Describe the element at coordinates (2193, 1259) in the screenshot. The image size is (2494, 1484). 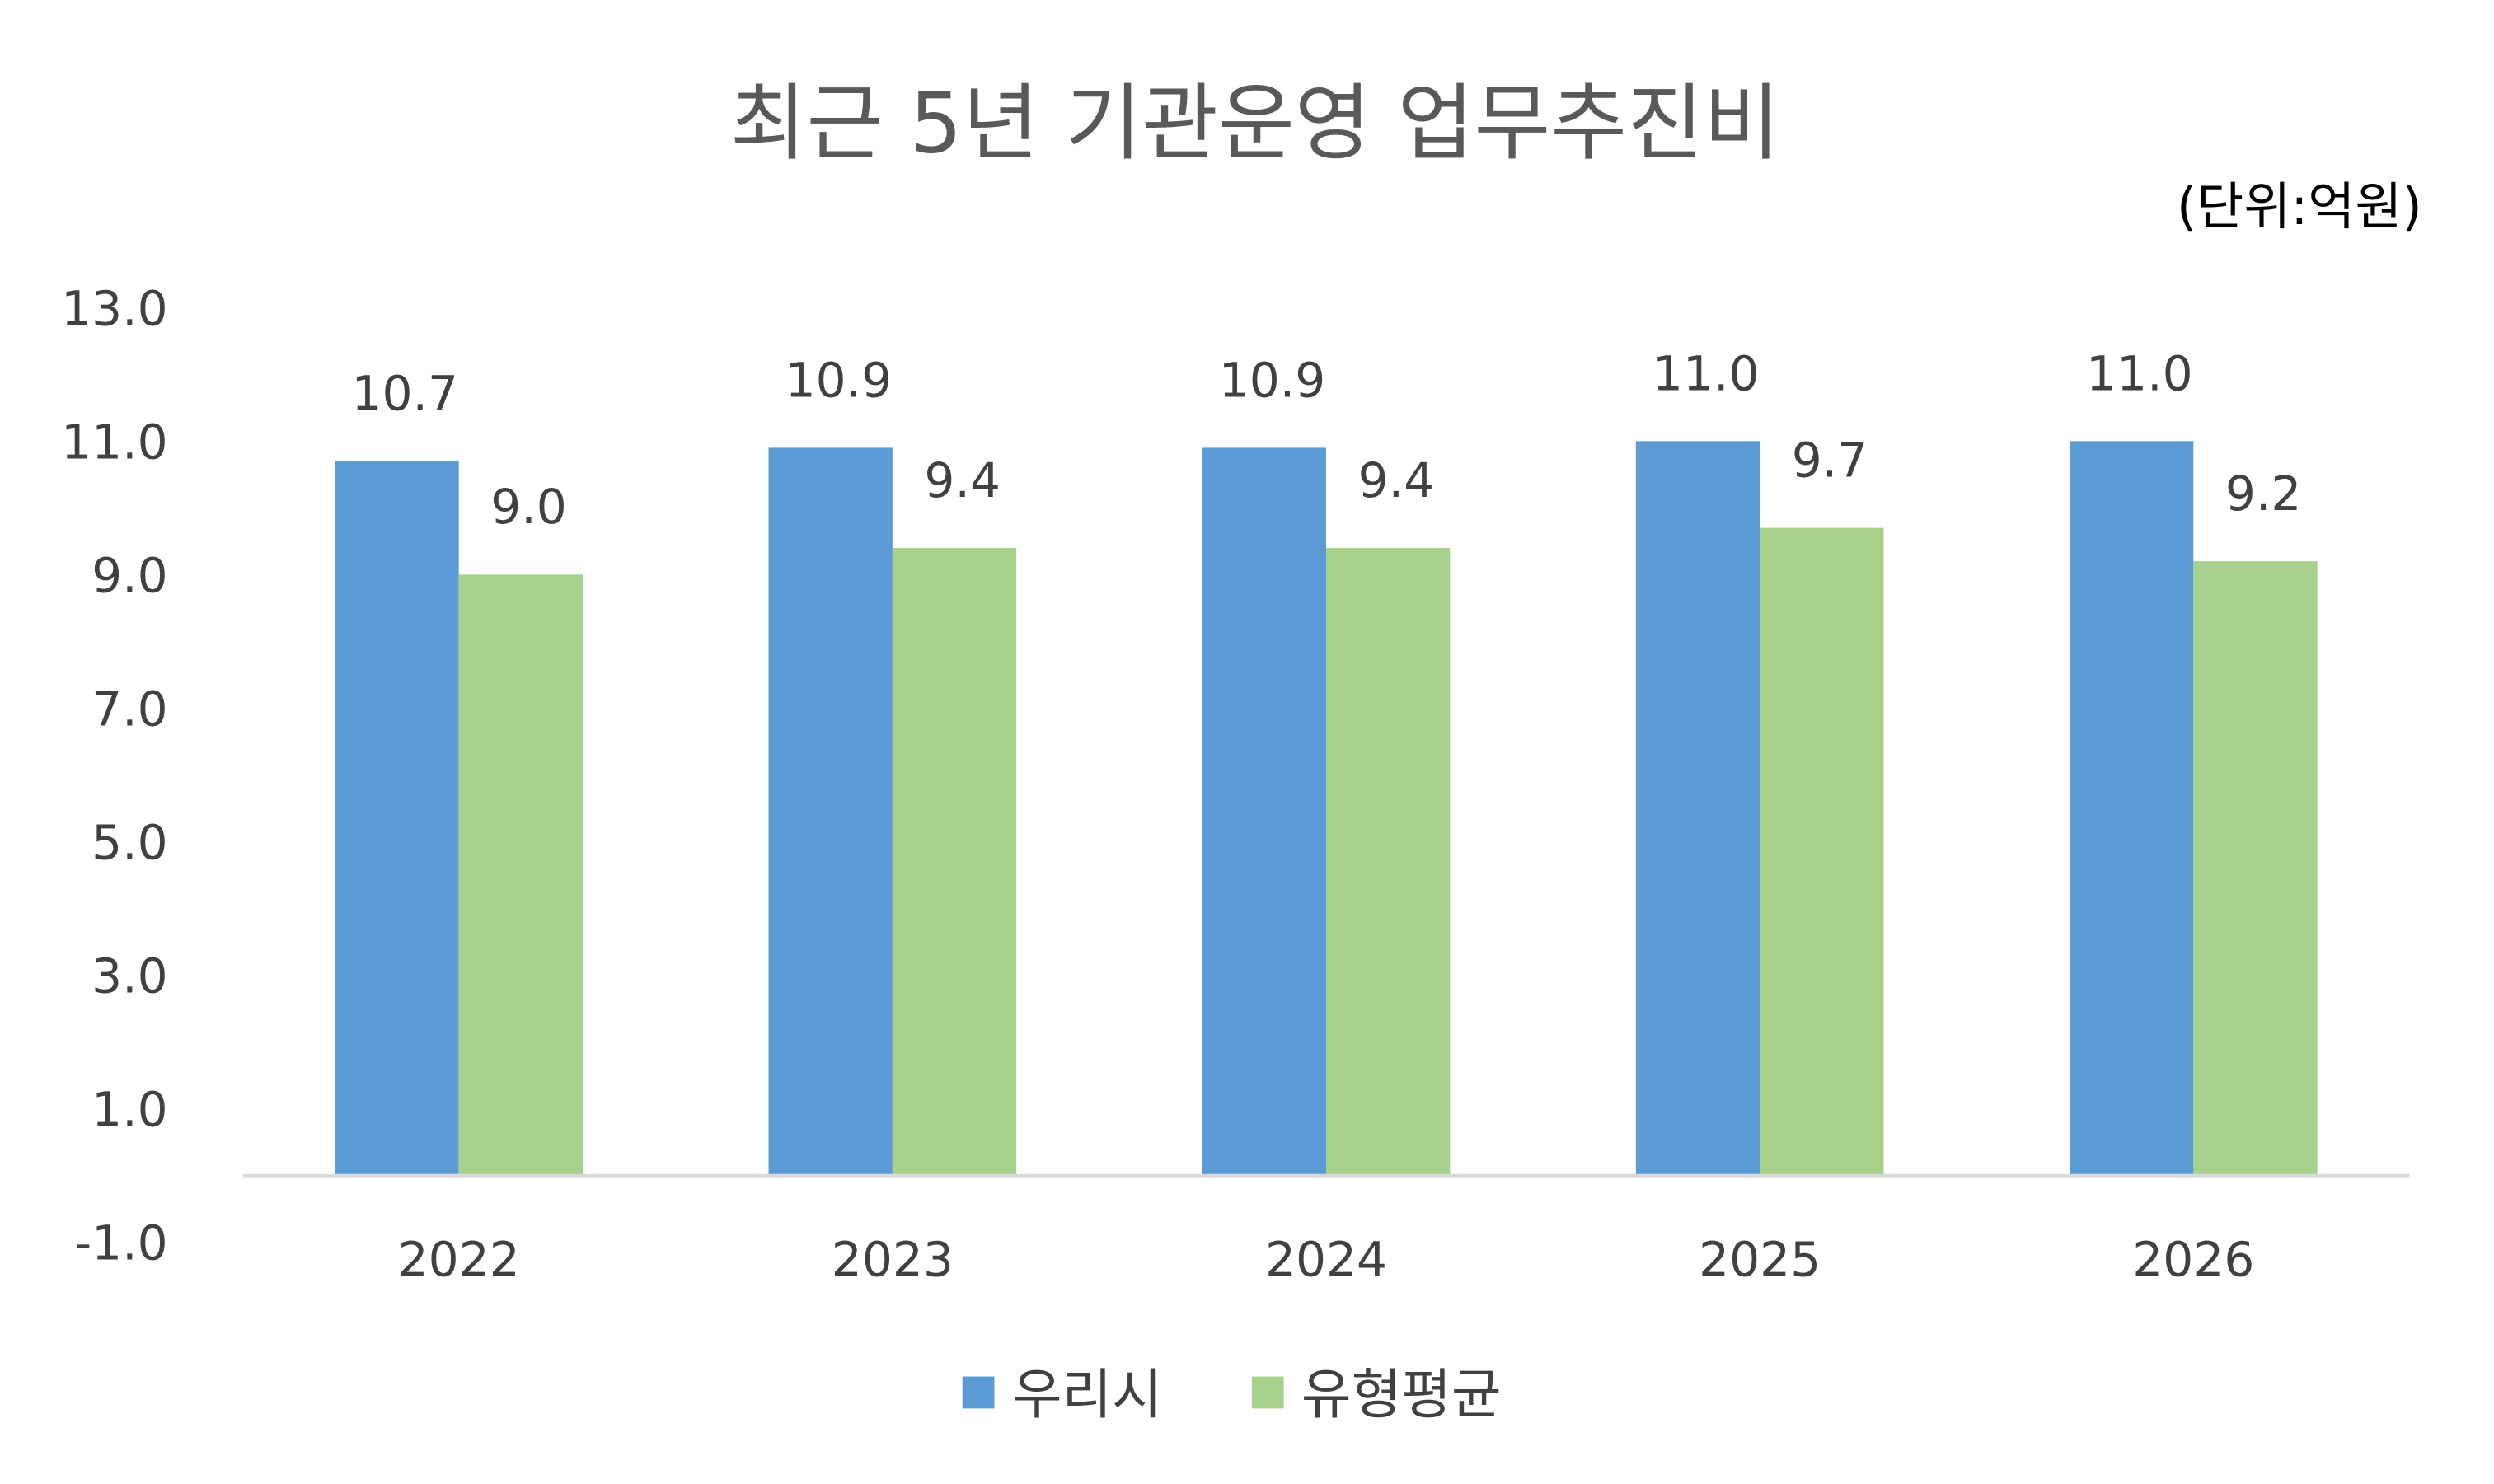
I see `x-tick-label: 2026` at that location.